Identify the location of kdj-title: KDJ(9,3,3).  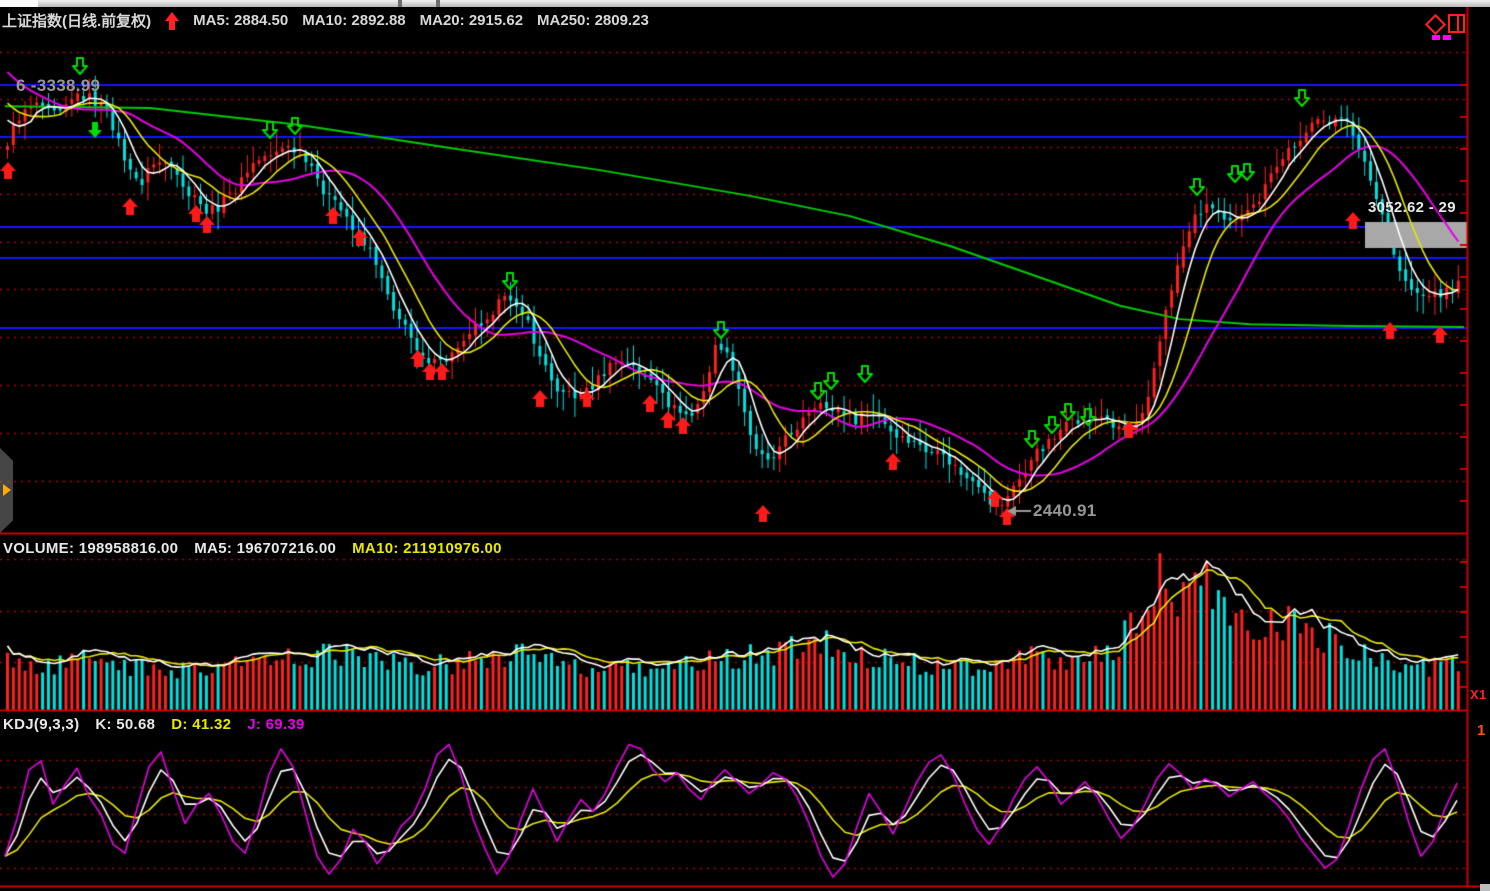
(41, 724).